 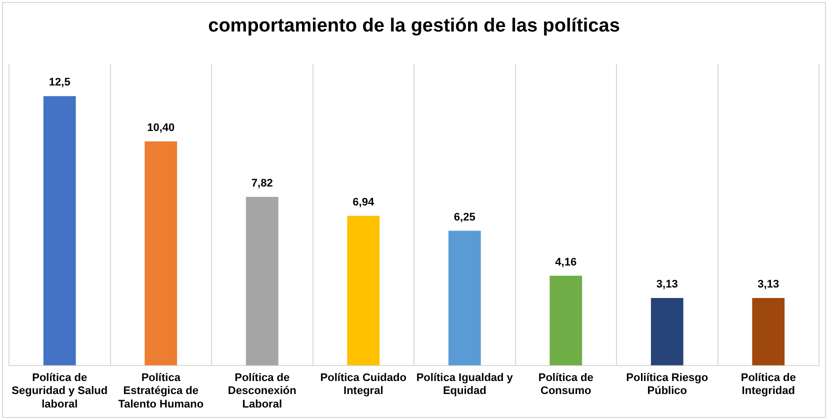 What do you see at coordinates (262, 391) in the screenshot?
I see `x-tick-label: Política de Desconexión Laboral` at bounding box center [262, 391].